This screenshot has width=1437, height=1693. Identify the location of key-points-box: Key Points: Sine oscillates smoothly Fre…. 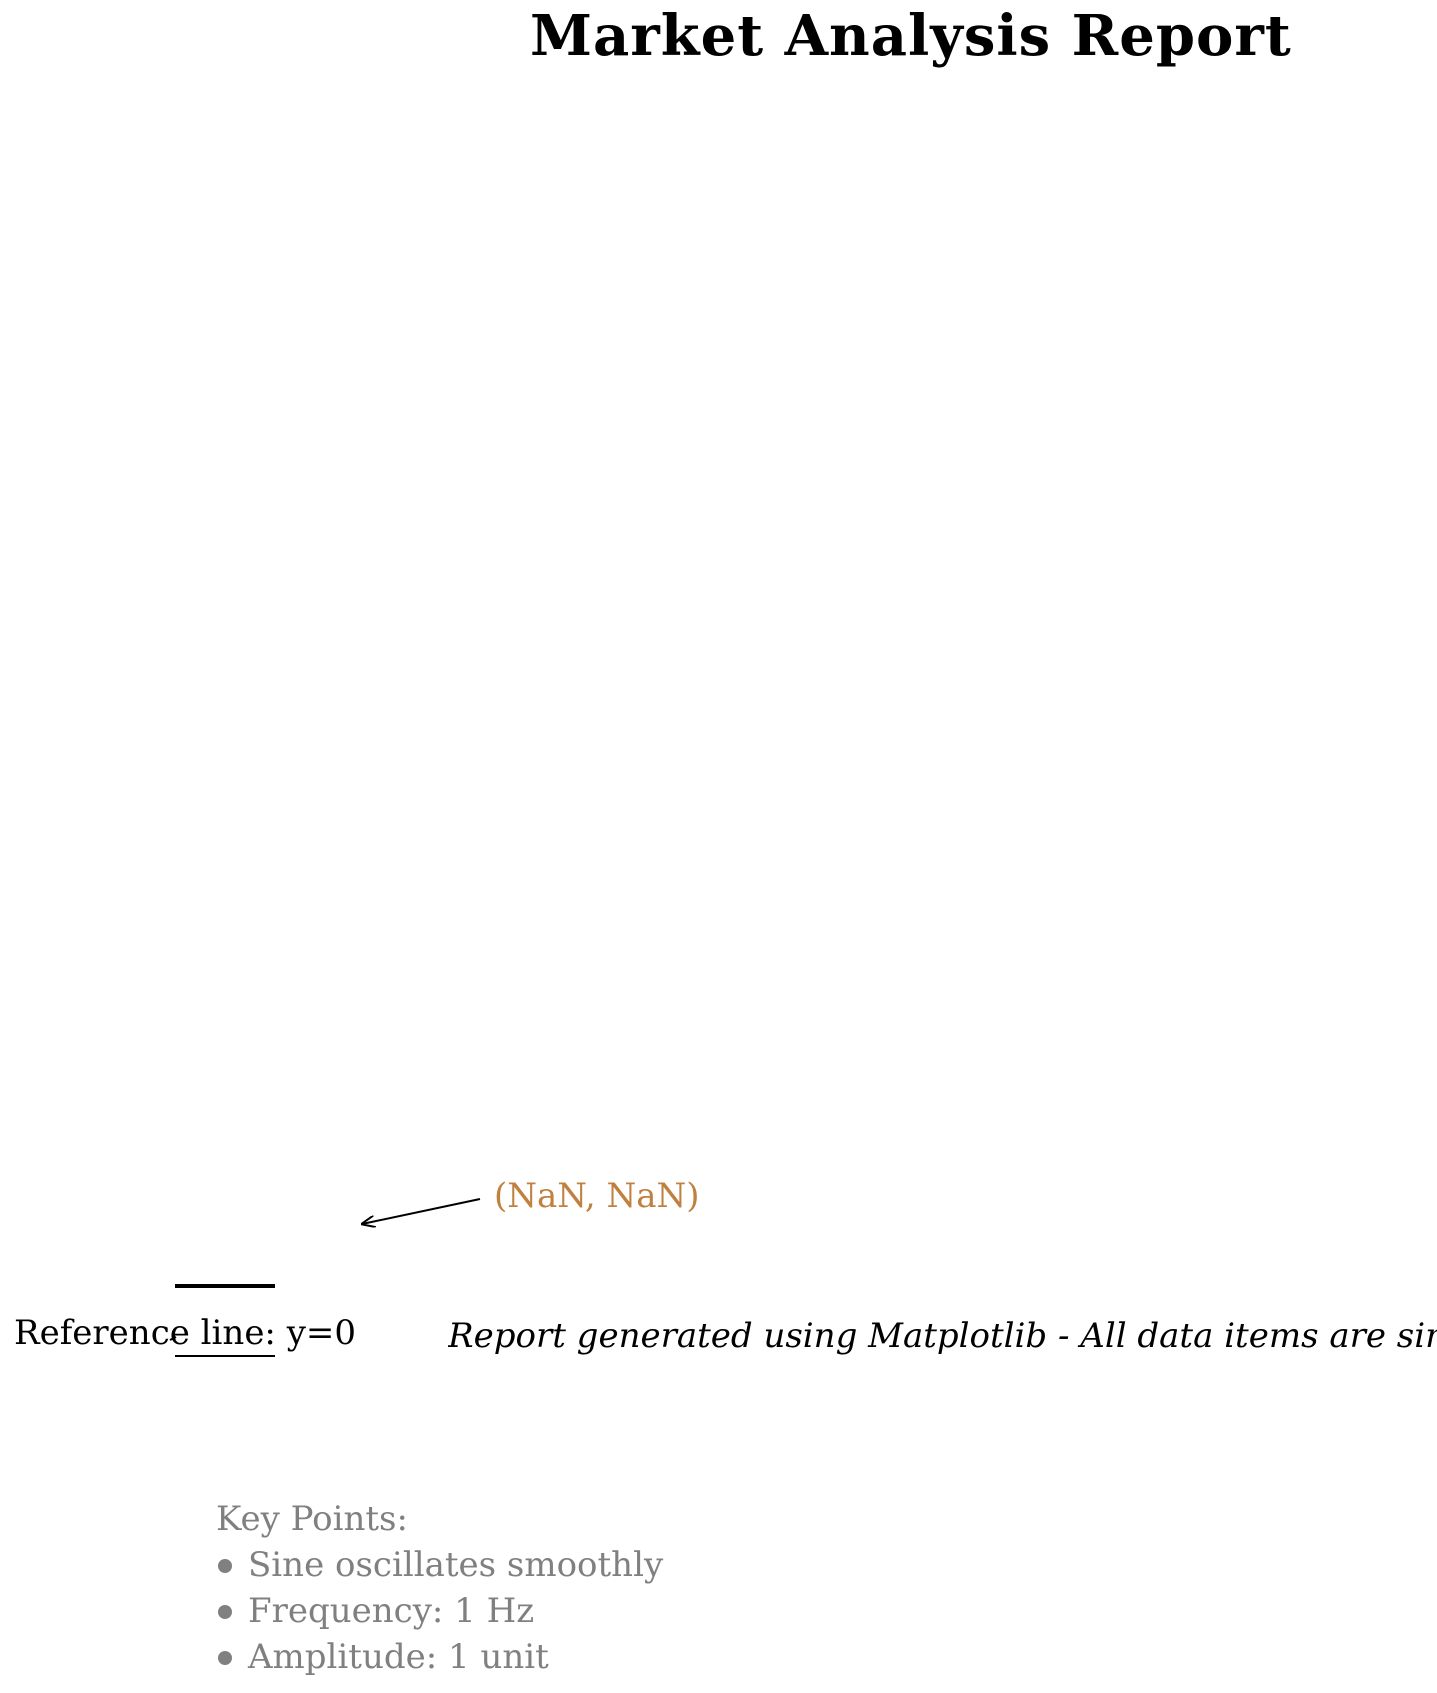
(439, 1588).